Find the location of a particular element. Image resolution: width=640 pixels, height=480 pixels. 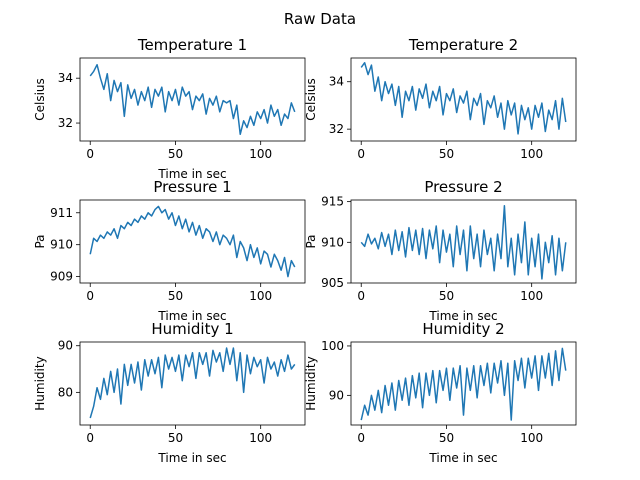

subplot-title: Pressure 2 is located at coordinates (463, 187).